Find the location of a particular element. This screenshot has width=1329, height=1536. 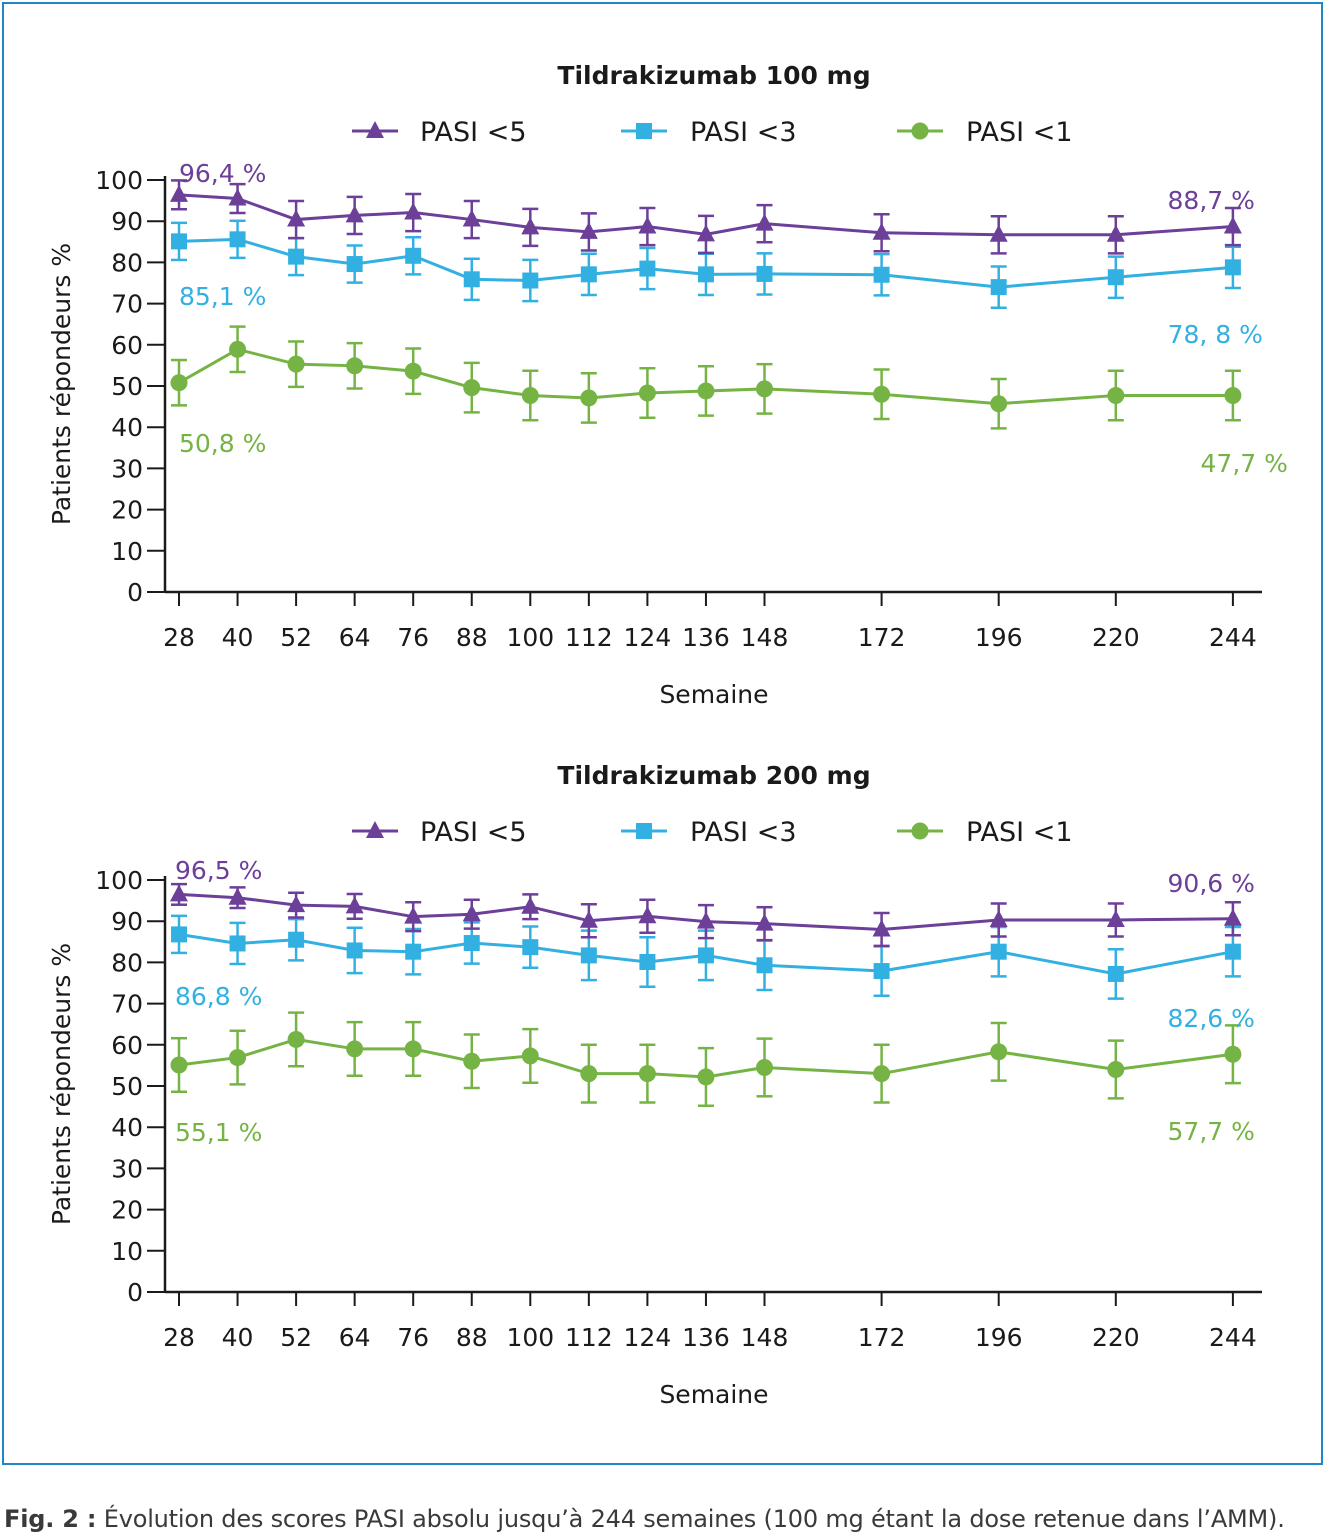

figure-caption-prefix: Fig. 2 : is located at coordinates (50, 1519).